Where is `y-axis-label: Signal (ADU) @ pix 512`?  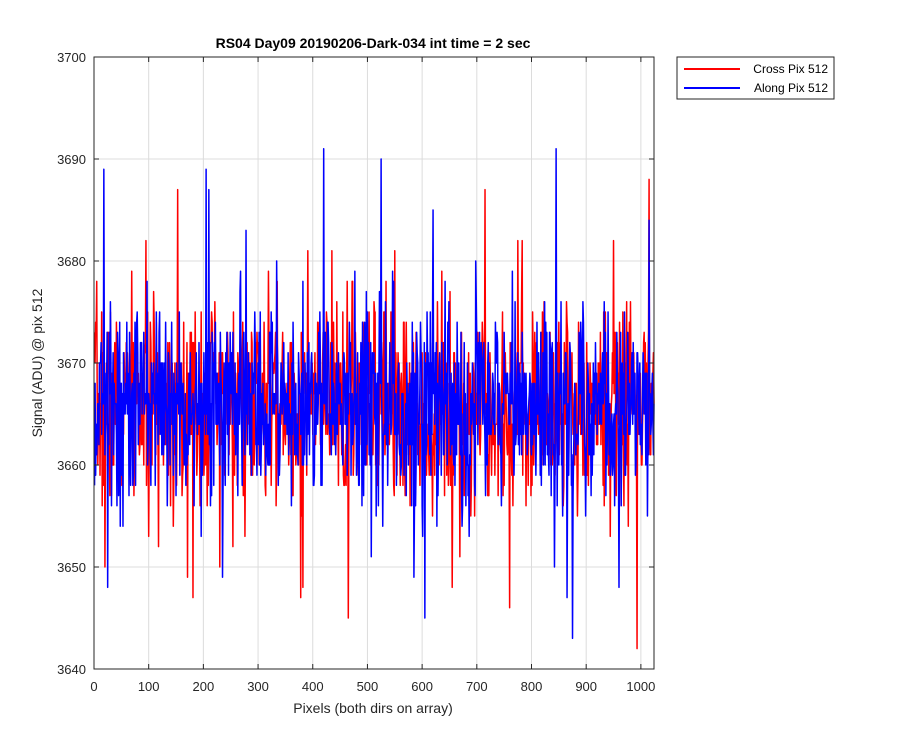
y-axis-label: Signal (ADU) @ pix 512 is located at coordinates (37, 362).